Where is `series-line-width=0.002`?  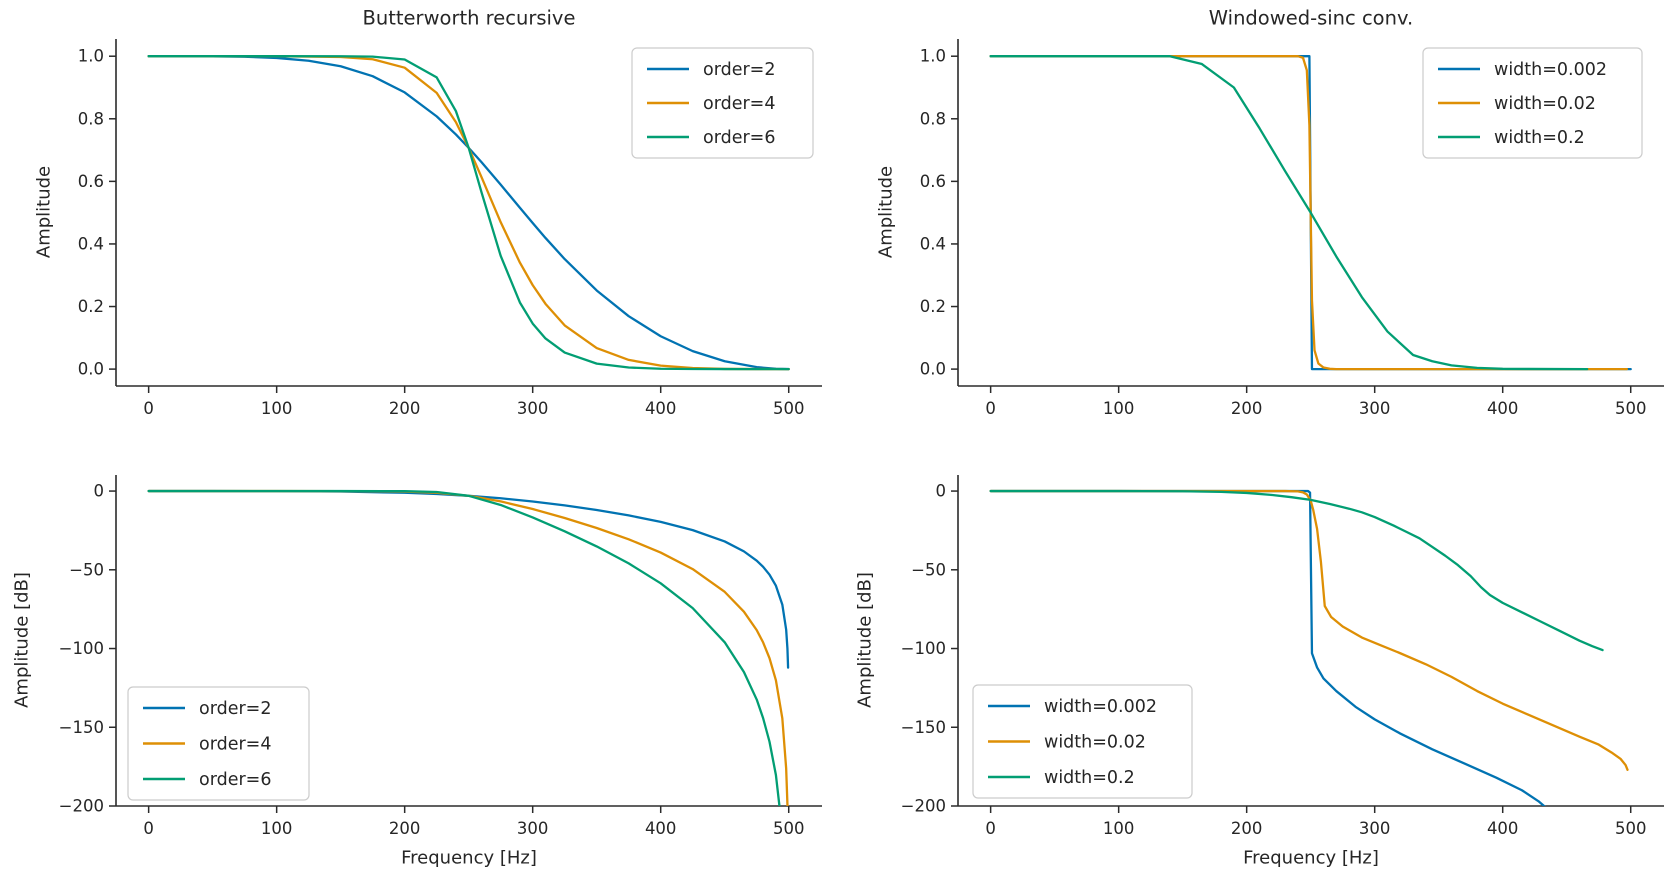
series-line-width=0.002 is located at coordinates (1267, 647).